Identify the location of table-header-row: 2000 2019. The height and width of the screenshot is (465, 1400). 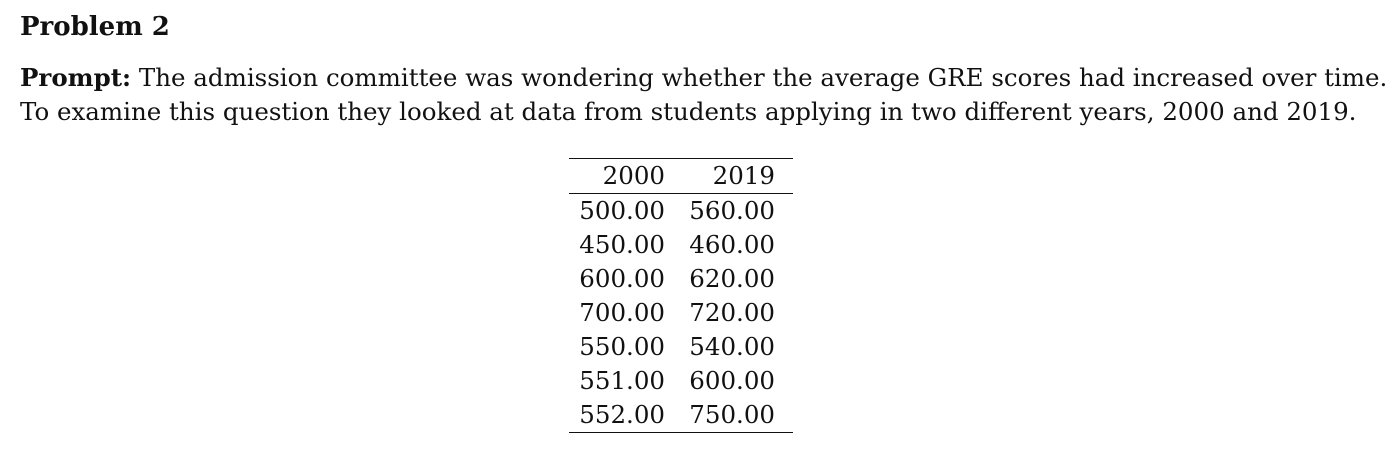
(681, 176).